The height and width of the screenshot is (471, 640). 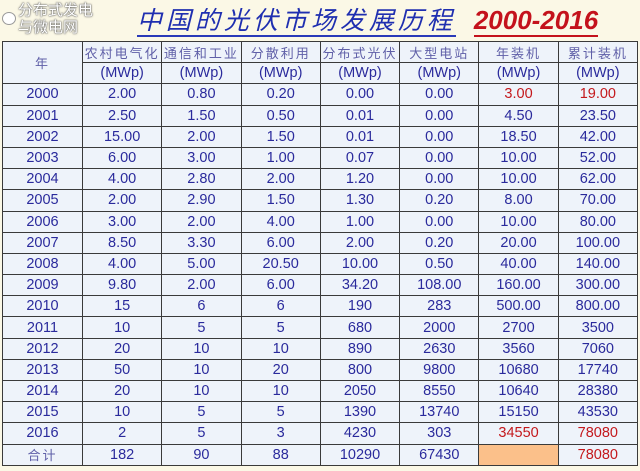 What do you see at coordinates (360, 158) in the screenshot?
I see `value-cell: 0.07` at bounding box center [360, 158].